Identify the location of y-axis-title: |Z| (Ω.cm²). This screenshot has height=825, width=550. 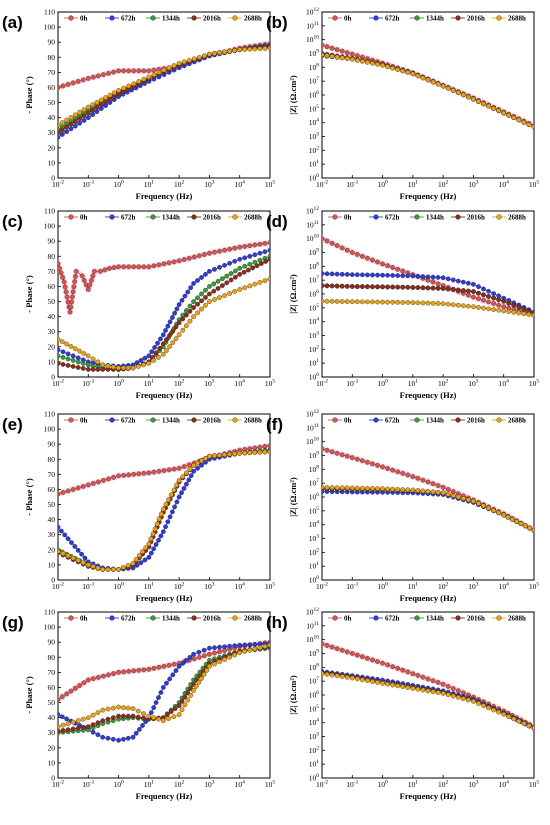
(293, 695).